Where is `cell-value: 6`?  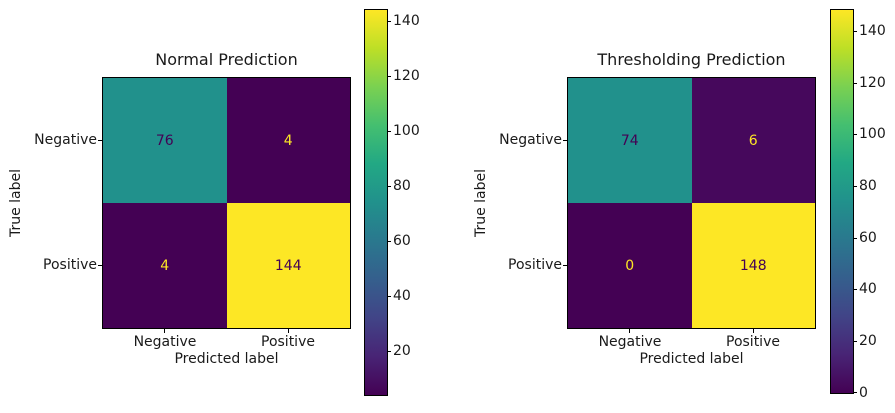 cell-value: 6 is located at coordinates (753, 140).